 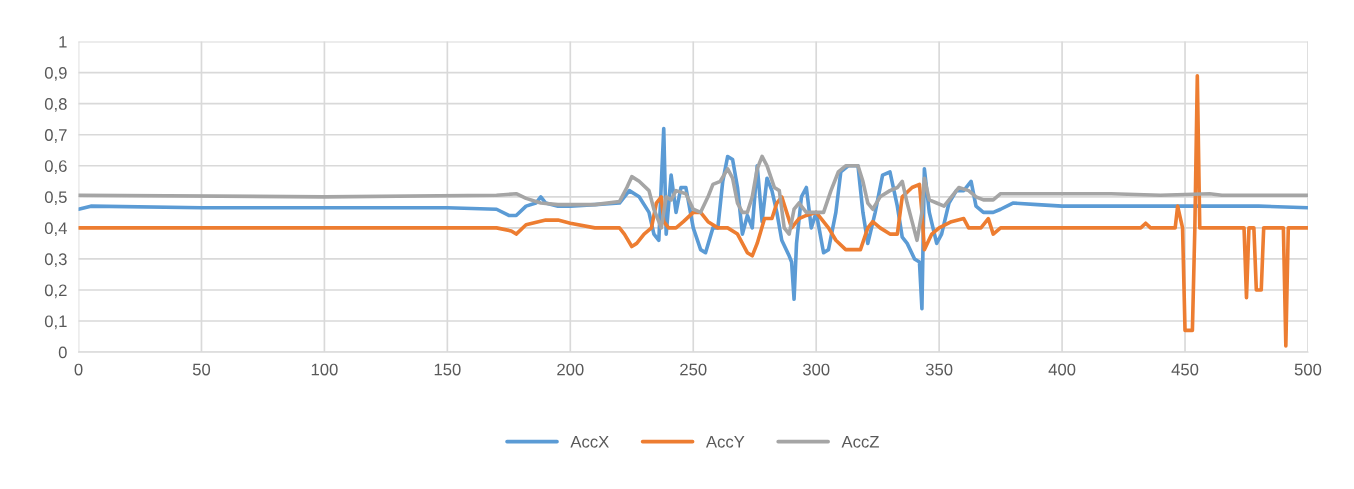 I want to click on x-tick-label: 450, so click(x=1185, y=369).